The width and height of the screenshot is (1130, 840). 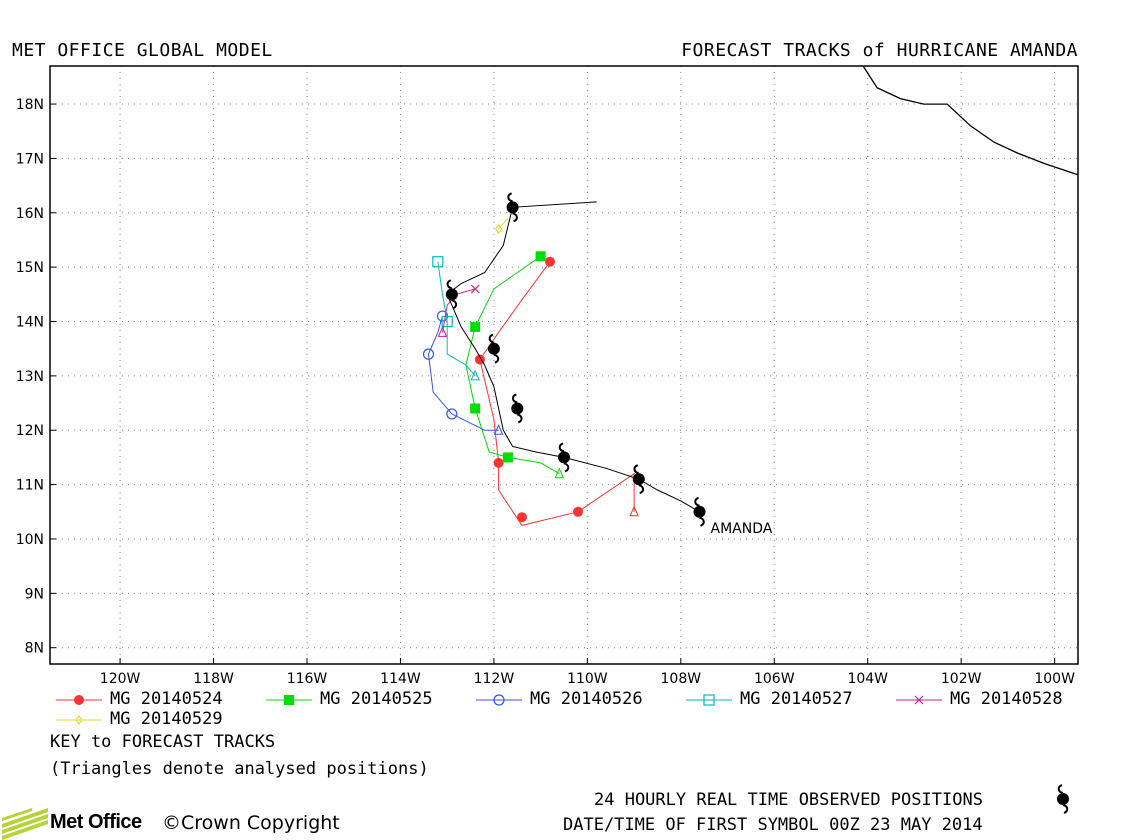 What do you see at coordinates (796, 699) in the screenshot?
I see `legend-label: MG 20140527` at bounding box center [796, 699].